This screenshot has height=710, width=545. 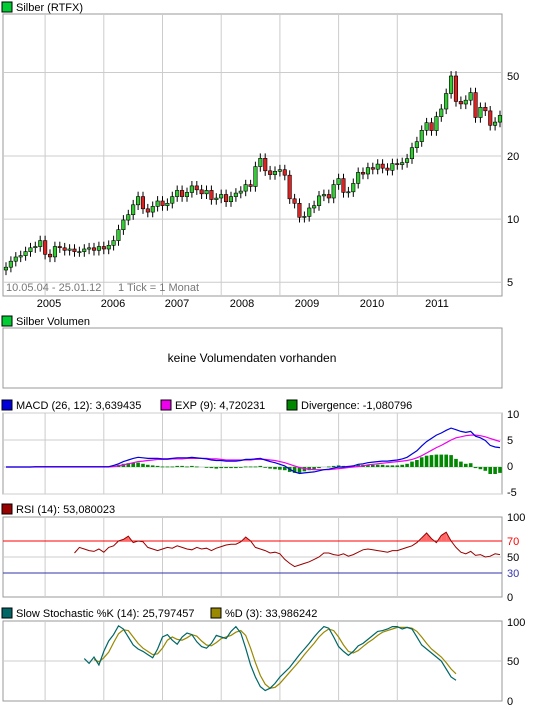 What do you see at coordinates (7, 7) in the screenshot?
I see `price-legend-swatch` at bounding box center [7, 7].